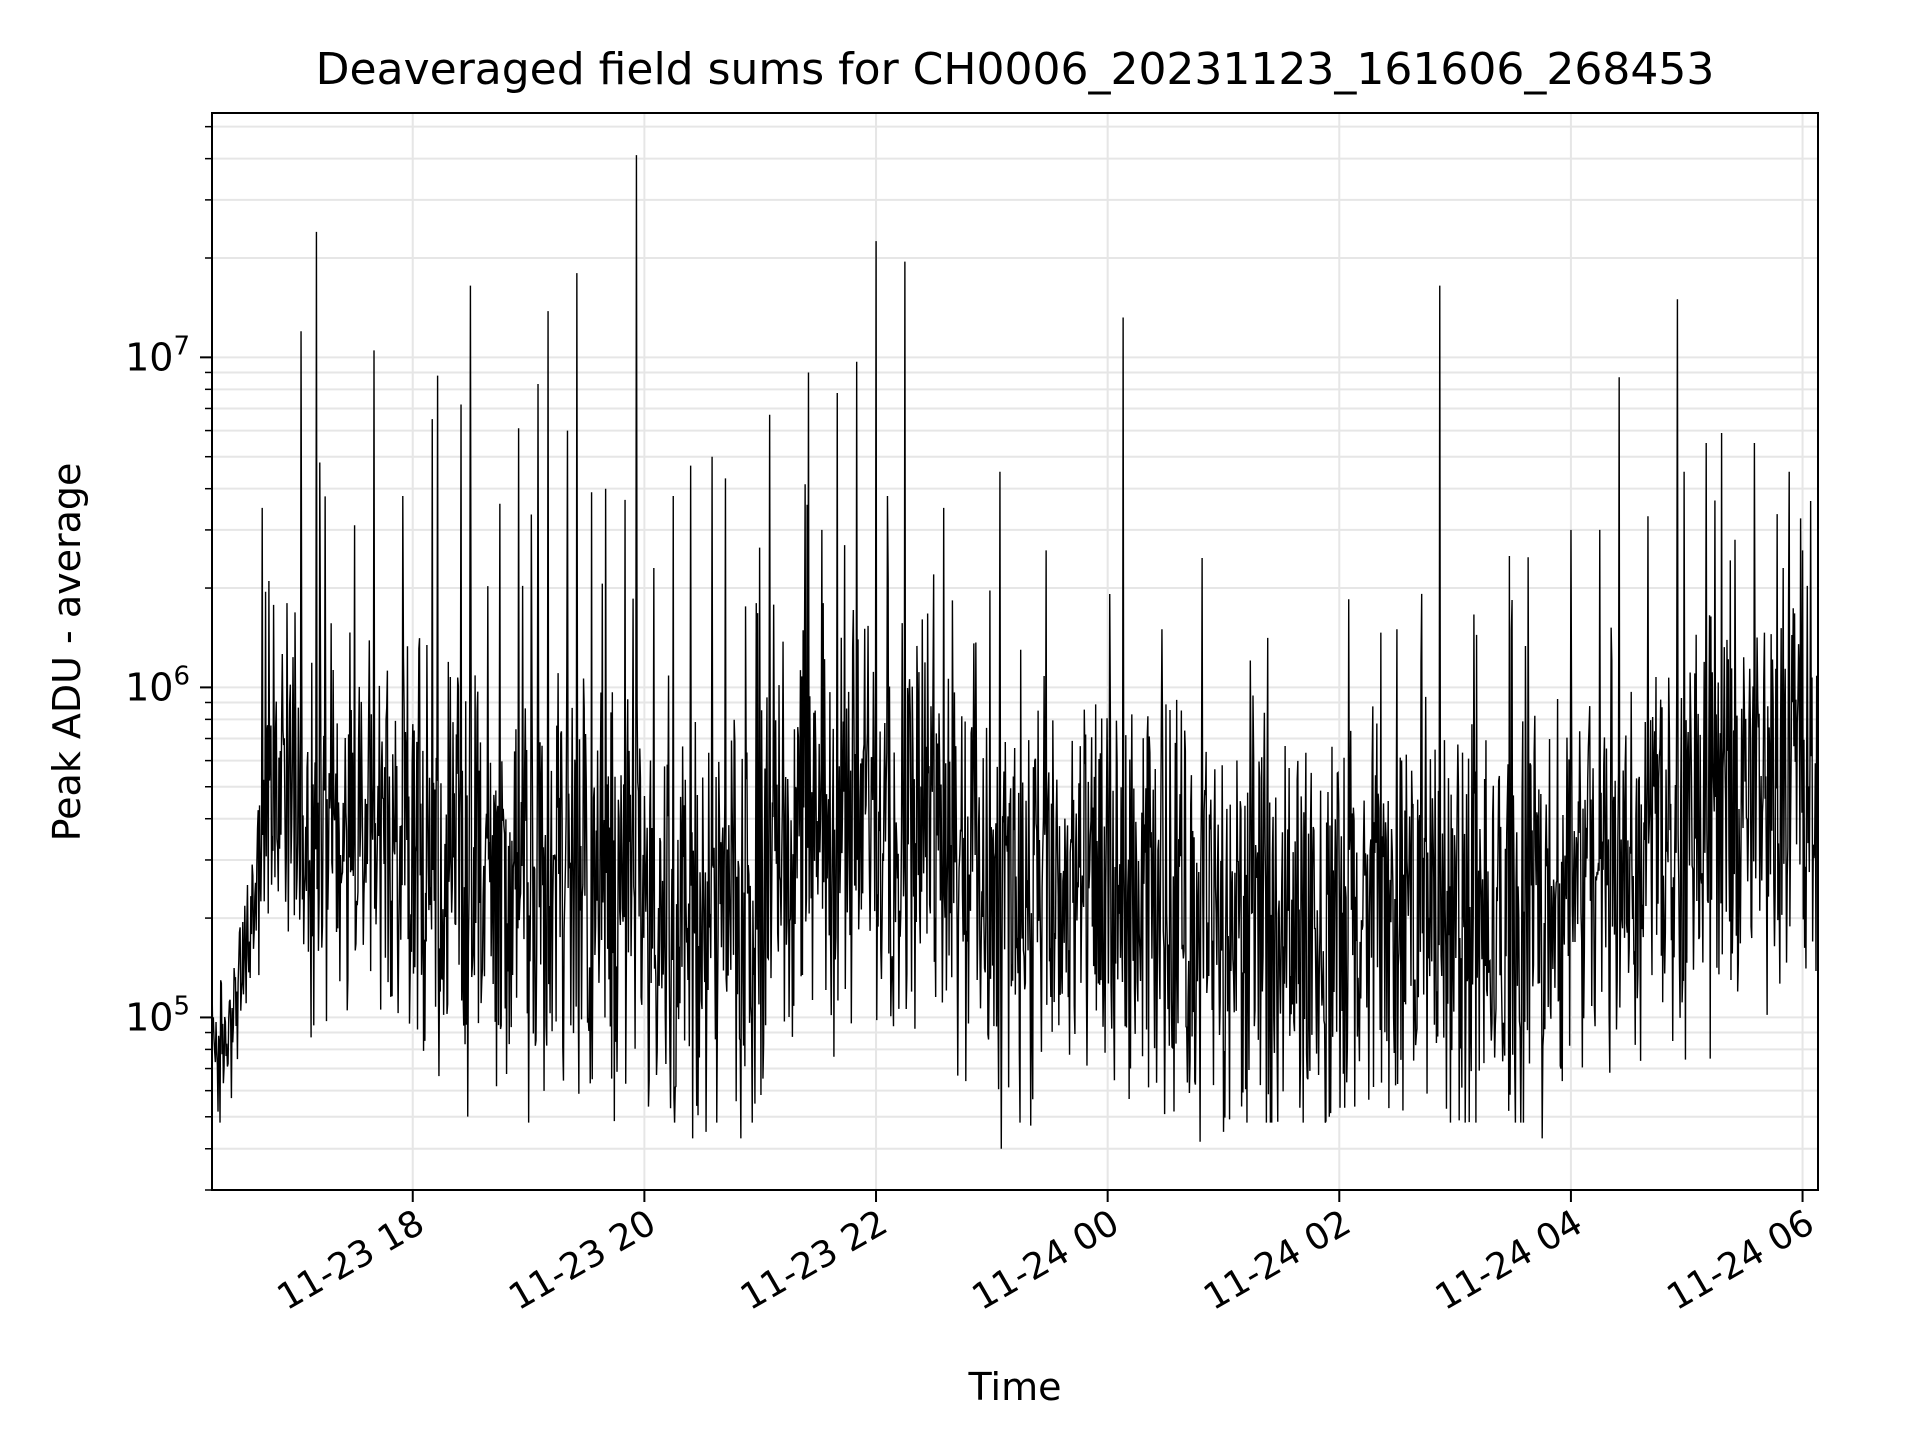  What do you see at coordinates (67, 652) in the screenshot?
I see `y-axis-label: Peak ADU - average` at bounding box center [67, 652].